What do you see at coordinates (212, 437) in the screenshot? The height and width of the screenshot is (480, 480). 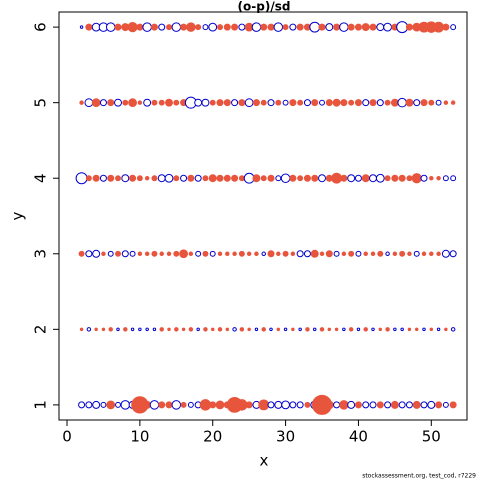 I see `x-tick-label: 20` at bounding box center [212, 437].